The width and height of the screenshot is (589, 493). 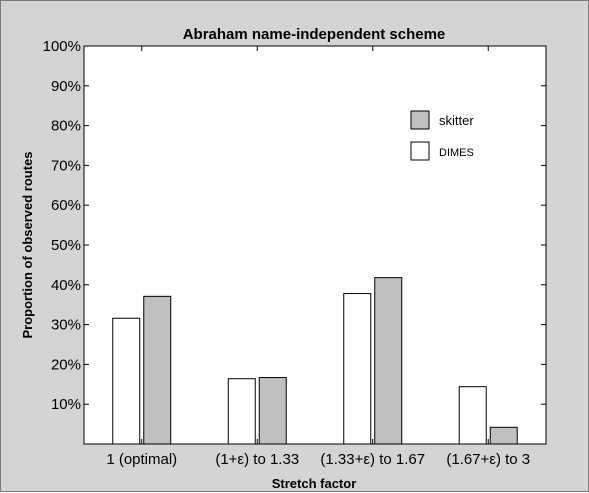 I want to click on y-tick-label: 70%, so click(x=66, y=165).